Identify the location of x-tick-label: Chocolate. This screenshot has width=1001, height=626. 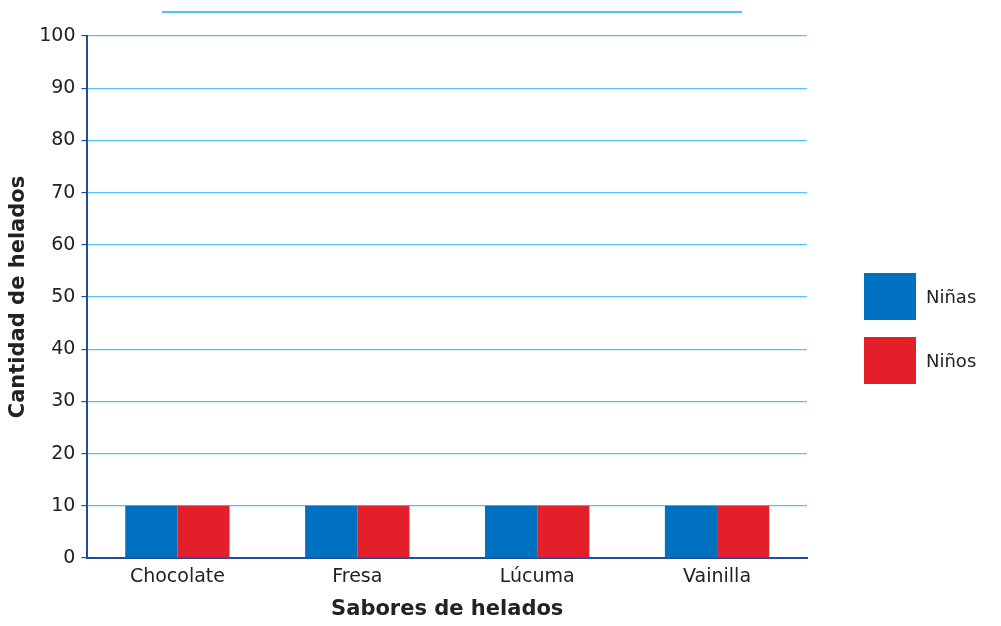
(177, 575).